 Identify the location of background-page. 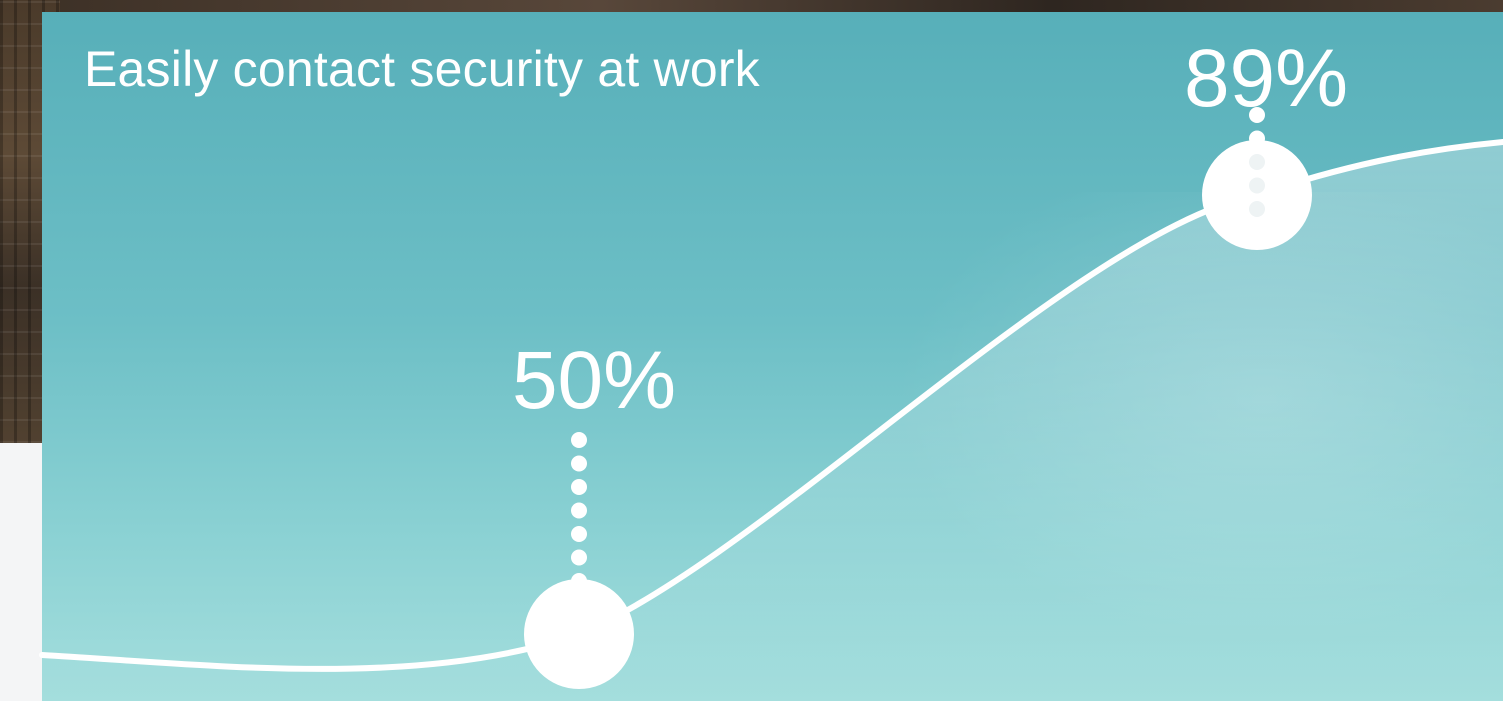
(22, 572).